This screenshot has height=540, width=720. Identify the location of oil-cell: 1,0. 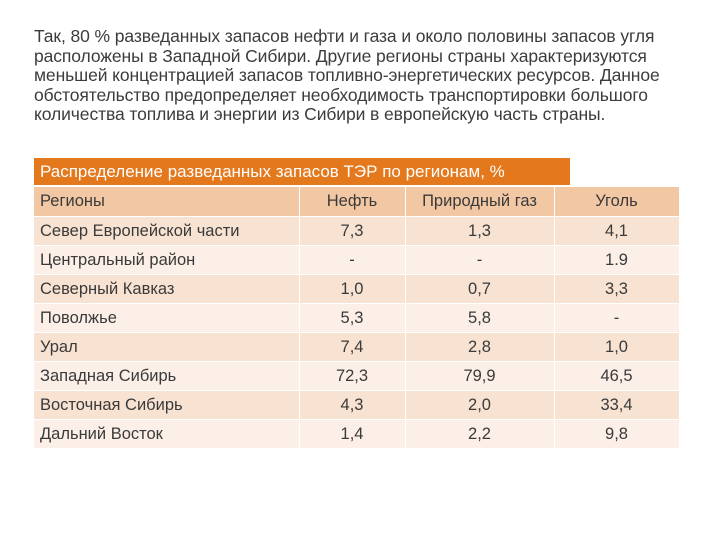
(352, 289).